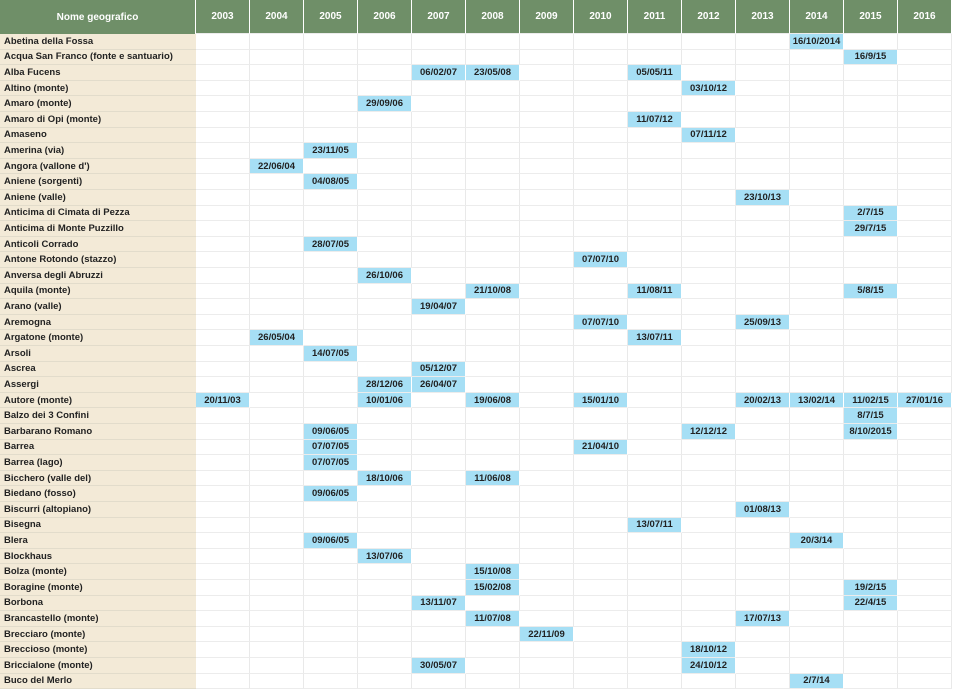 Image resolution: width=956 pixels, height=700 pixels. Describe the element at coordinates (601, 260) in the screenshot. I see `date-cell: 07/07/10` at that location.